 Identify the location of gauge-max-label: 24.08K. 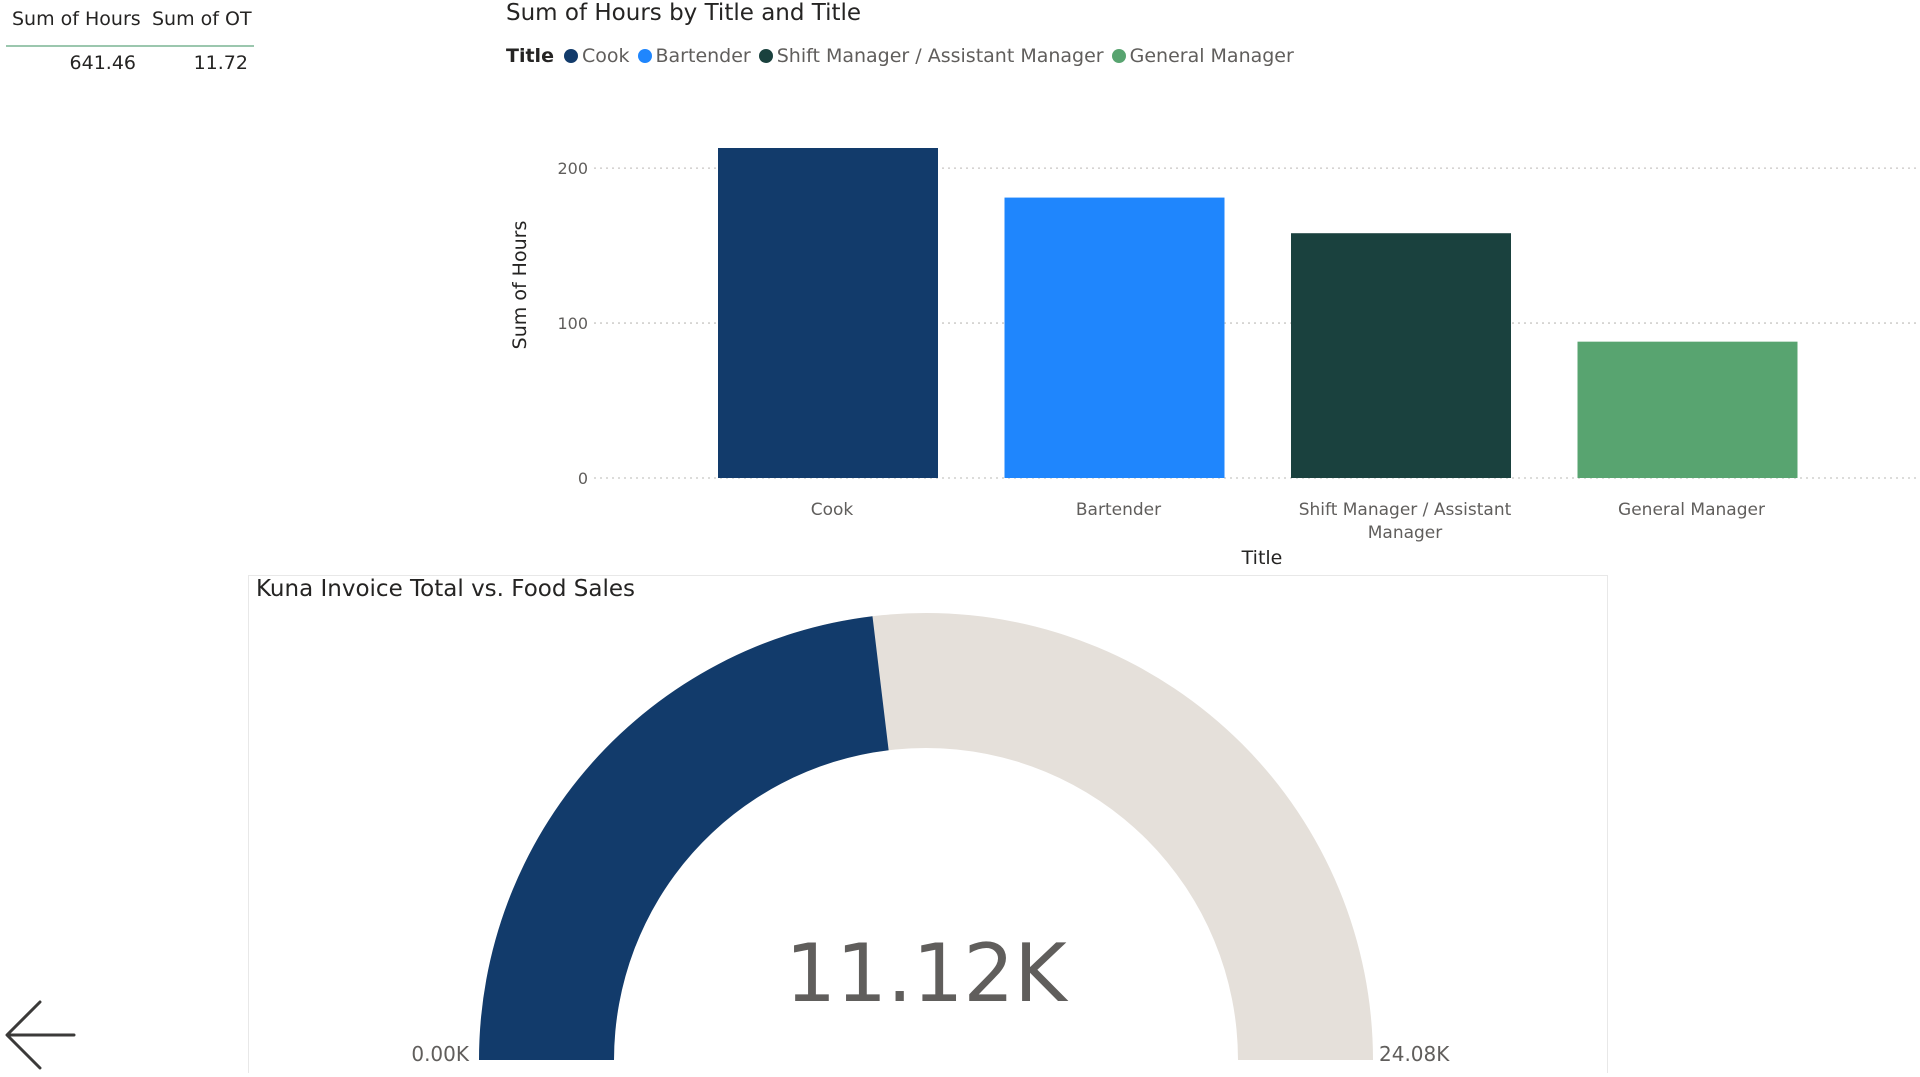
(1414, 1054).